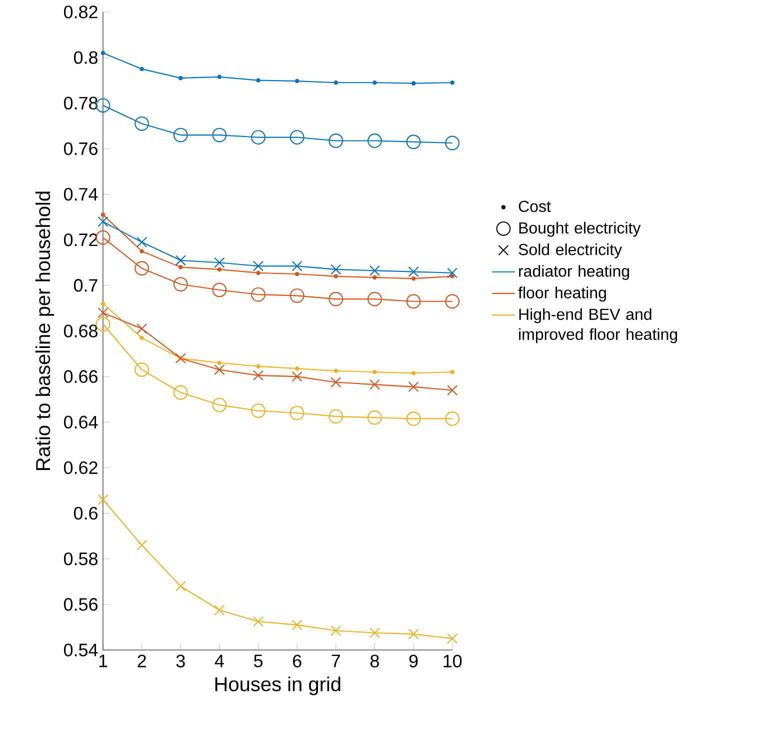  What do you see at coordinates (277, 686) in the screenshot?
I see `x-axis-title: Houses in grid` at bounding box center [277, 686].